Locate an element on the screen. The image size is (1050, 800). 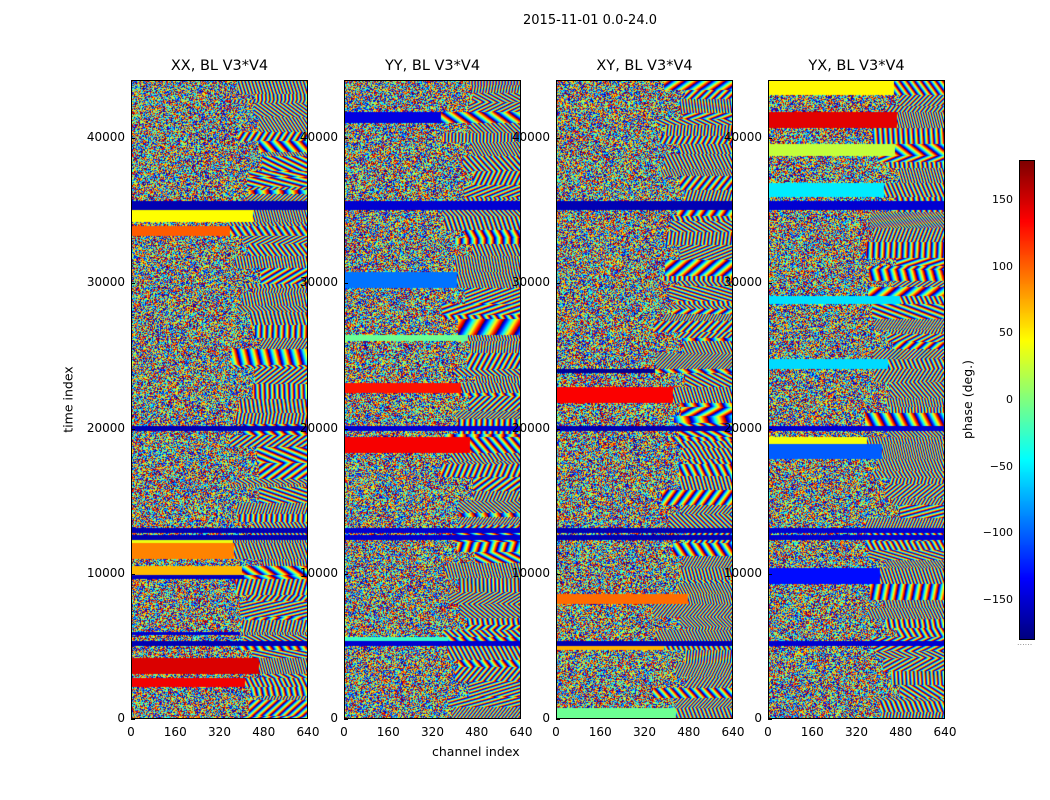
heatmap-panel-yx is located at coordinates (856, 399).